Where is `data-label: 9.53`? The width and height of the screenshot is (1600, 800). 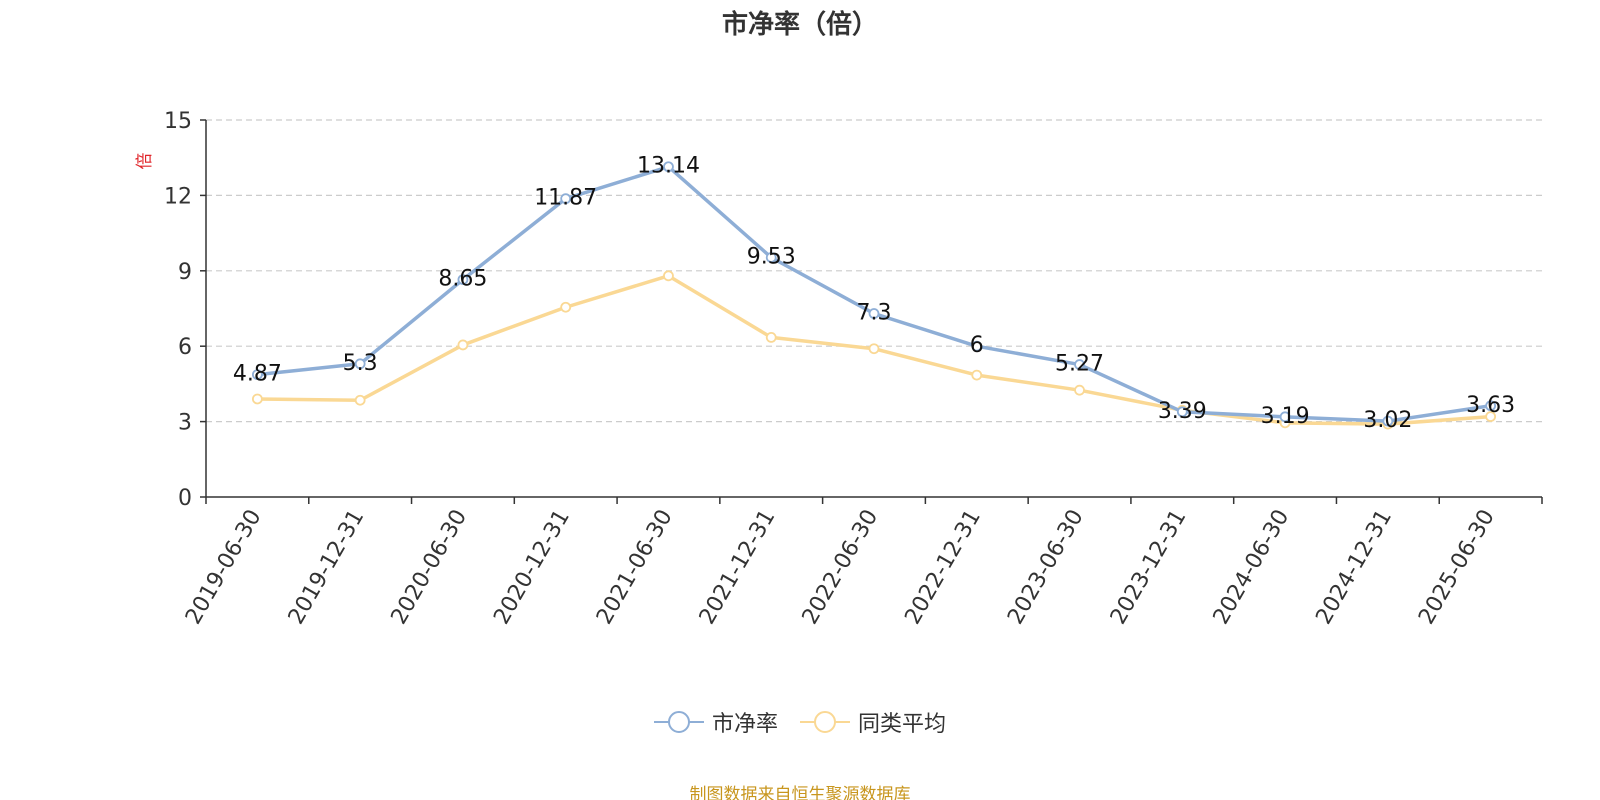 data-label: 9.53 is located at coordinates (771, 256).